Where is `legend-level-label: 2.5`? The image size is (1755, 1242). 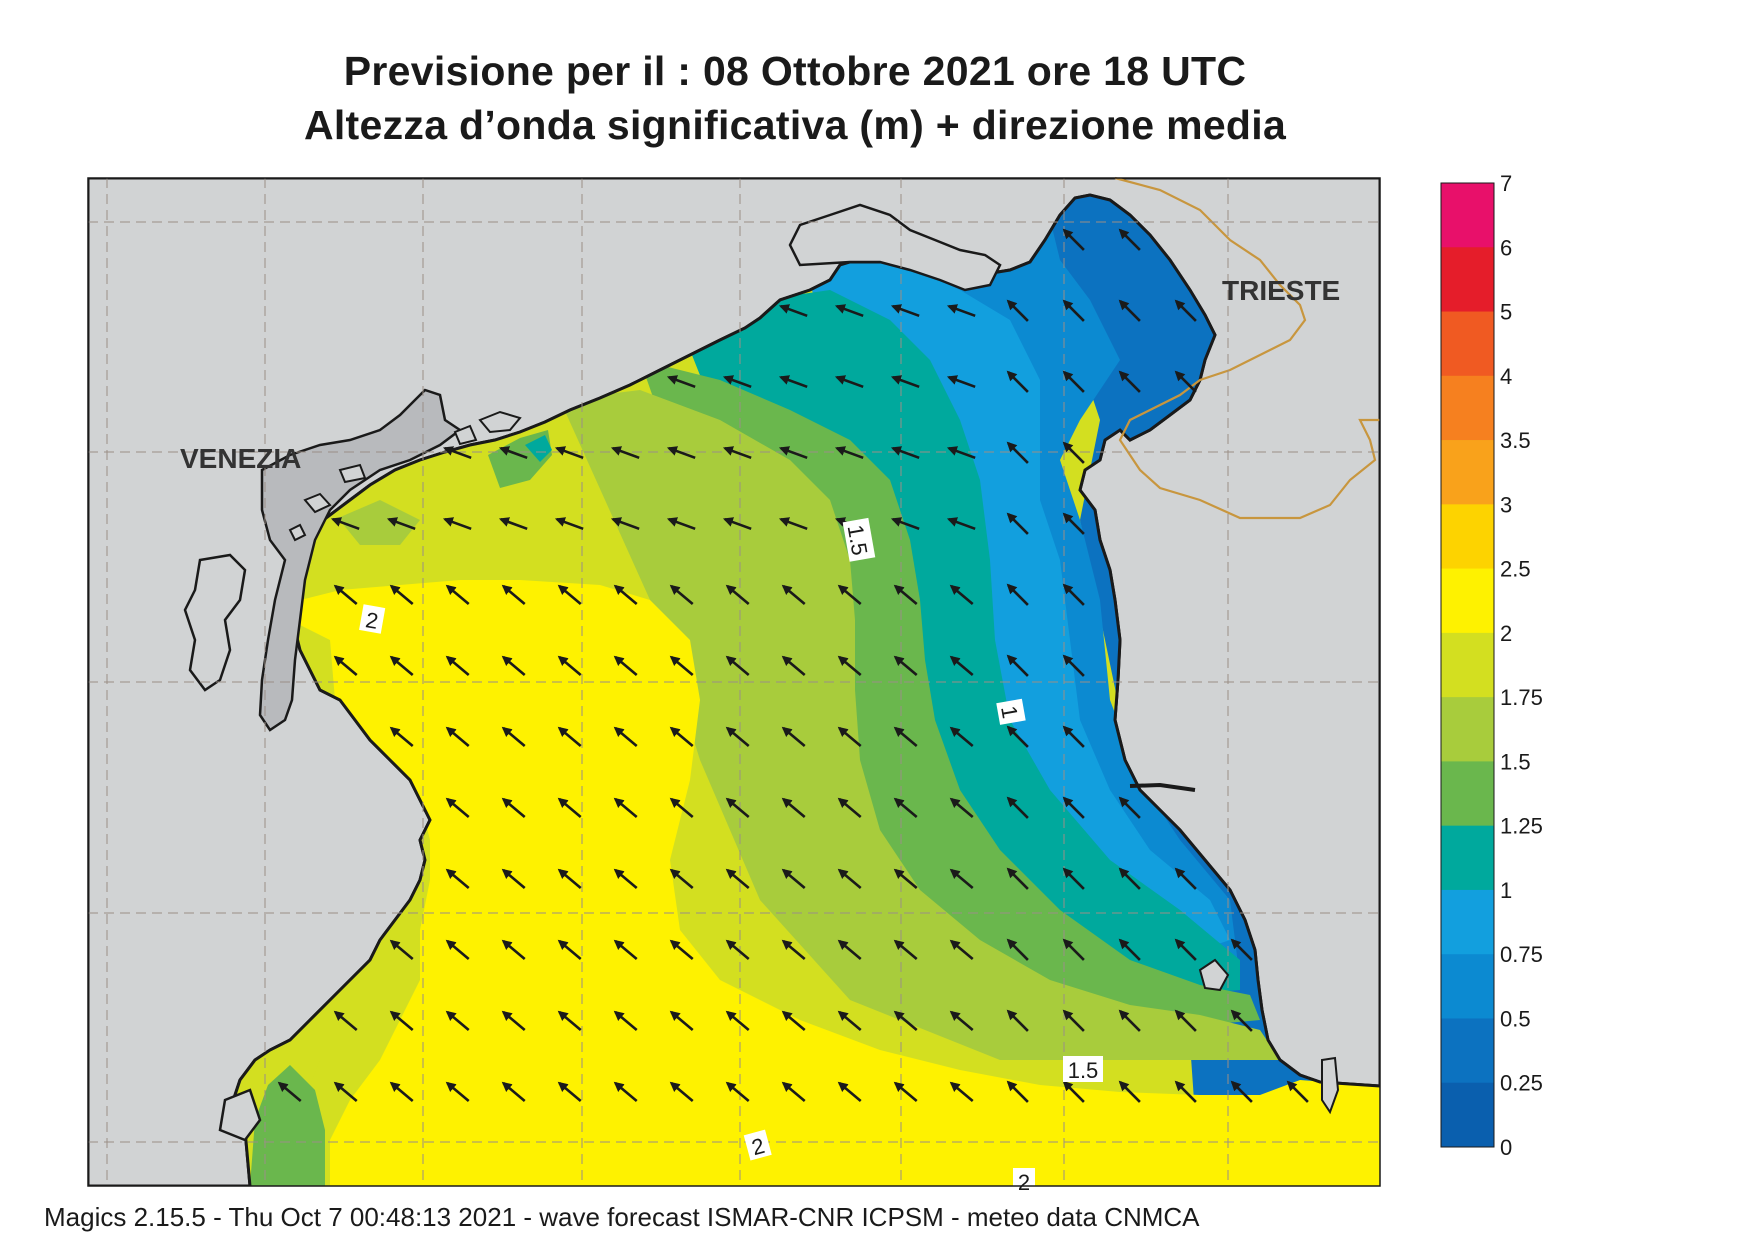
legend-level-label: 2.5 is located at coordinates (1515, 569).